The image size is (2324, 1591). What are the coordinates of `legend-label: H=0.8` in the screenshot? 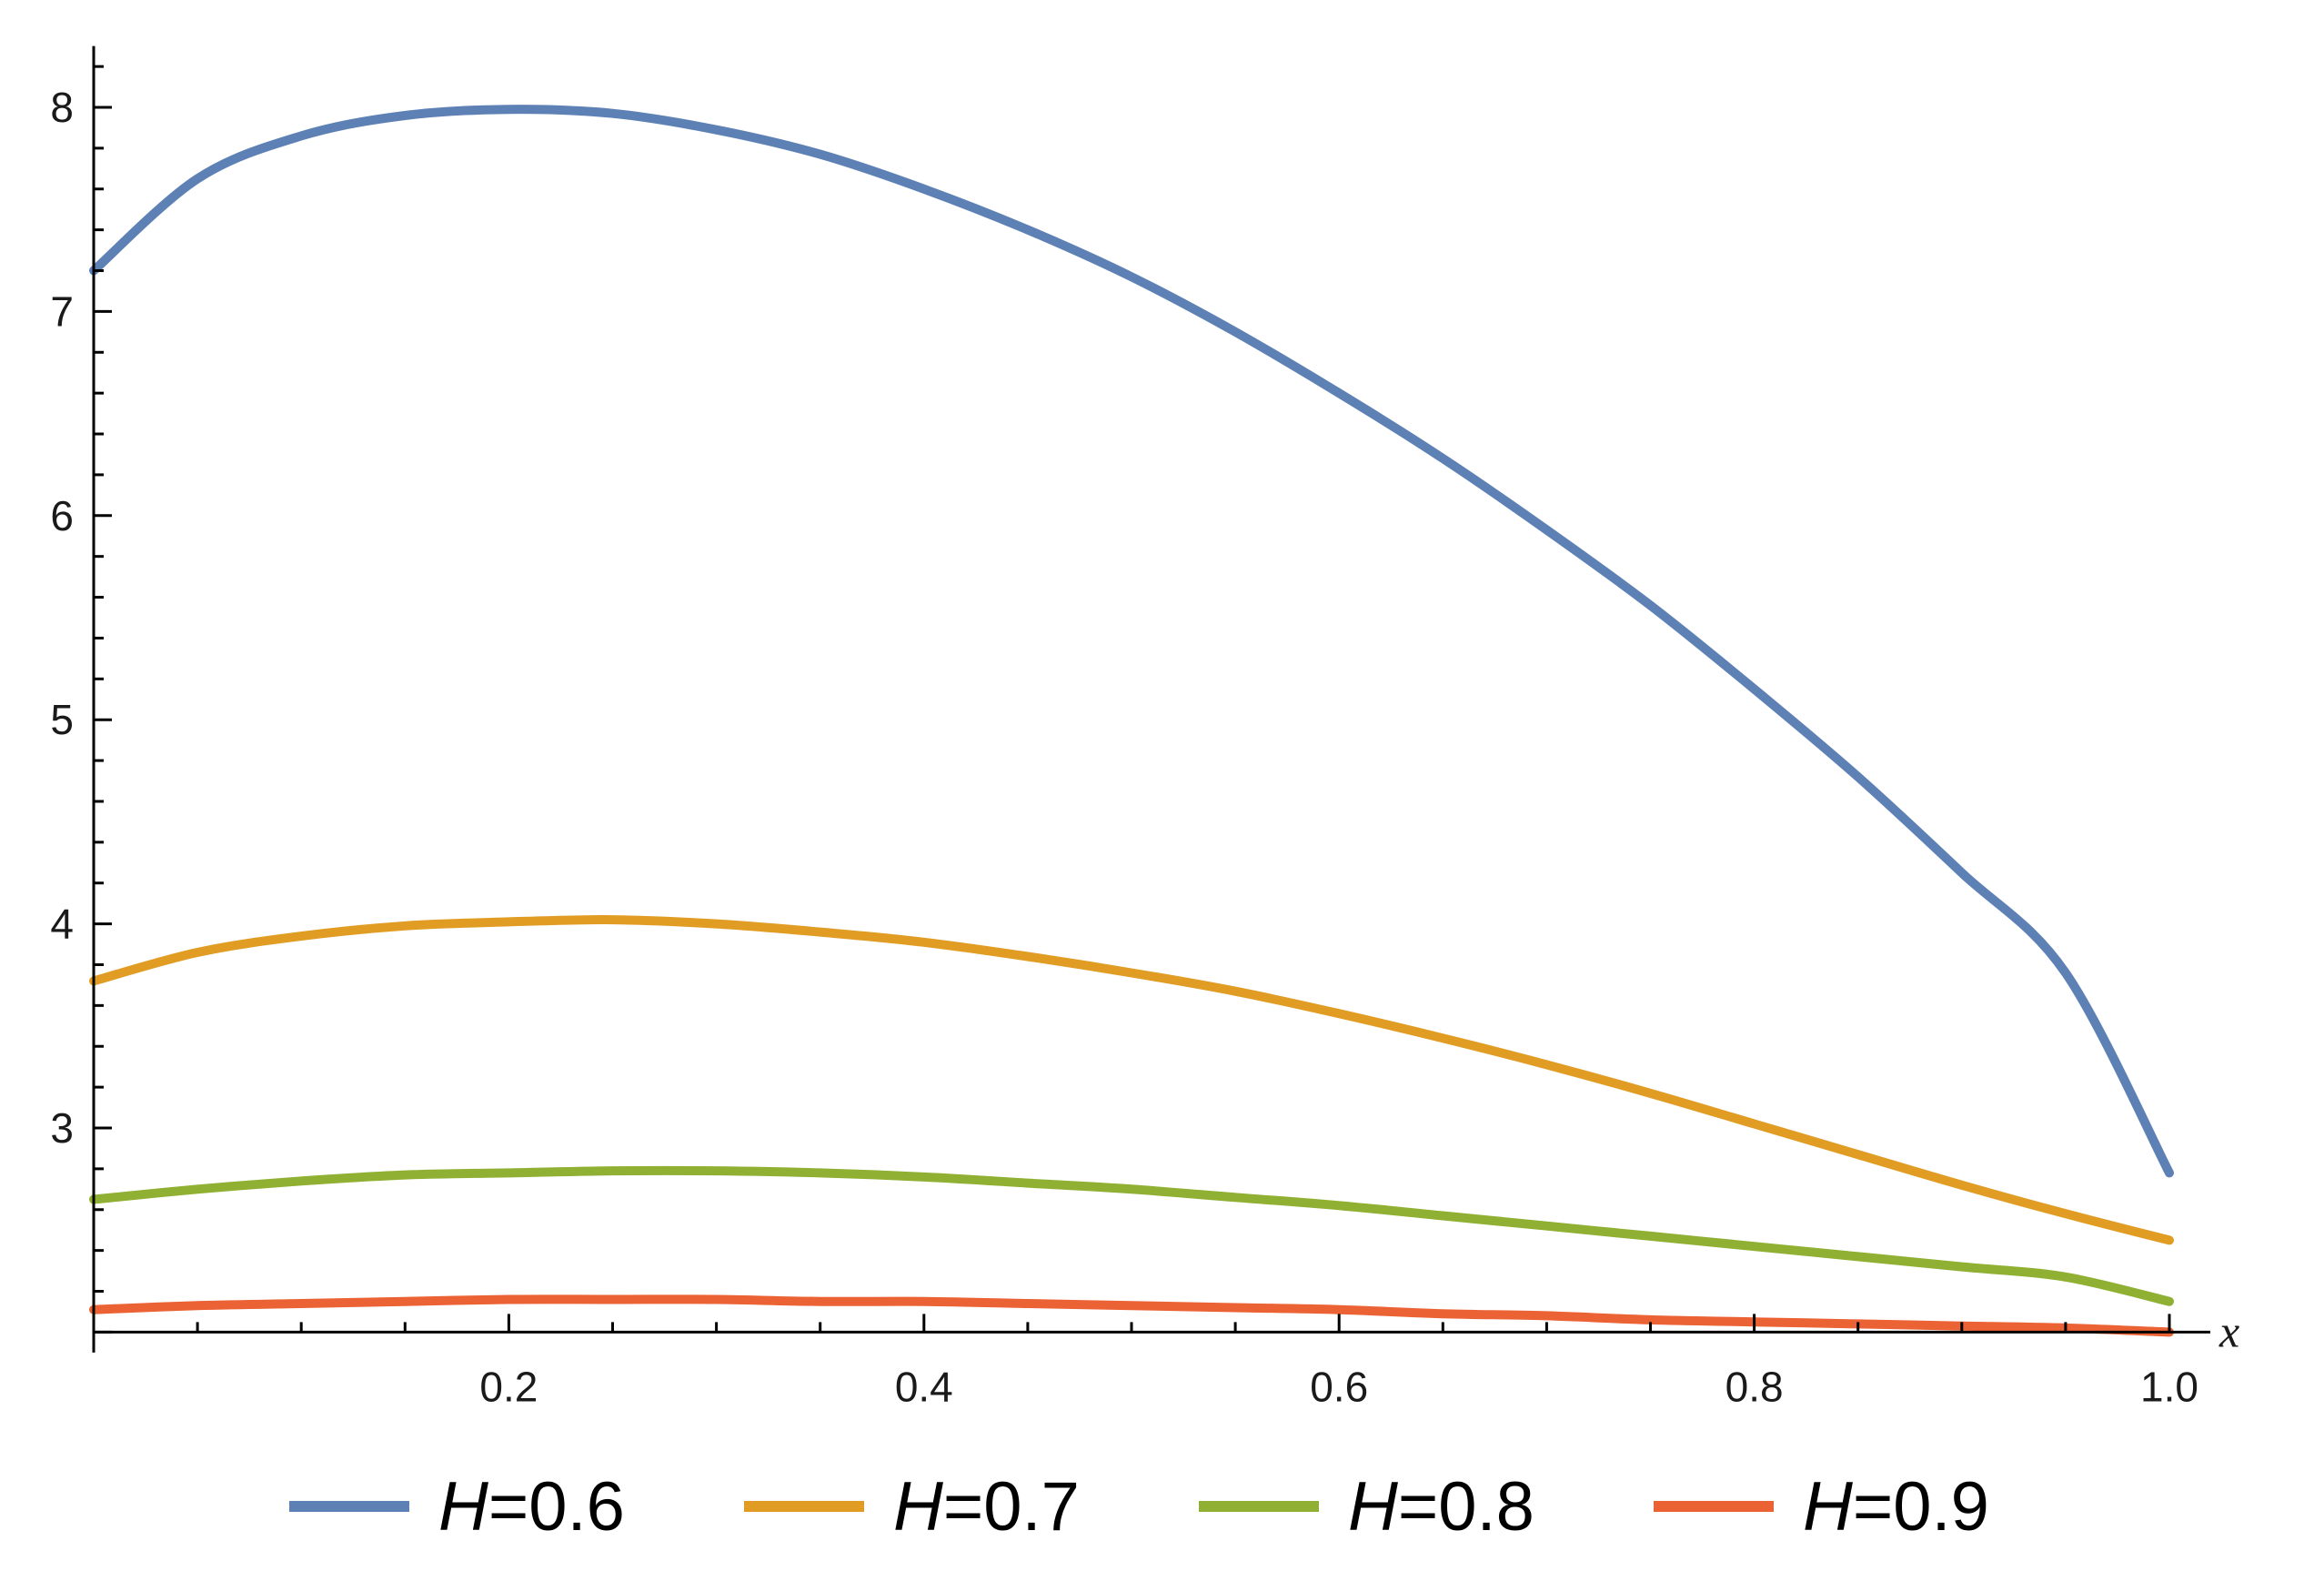 It's located at (1441, 1507).